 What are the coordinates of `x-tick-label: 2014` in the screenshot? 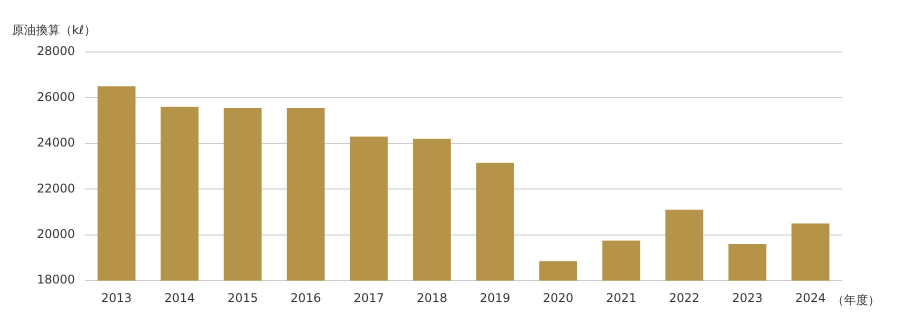 It's located at (179, 297).